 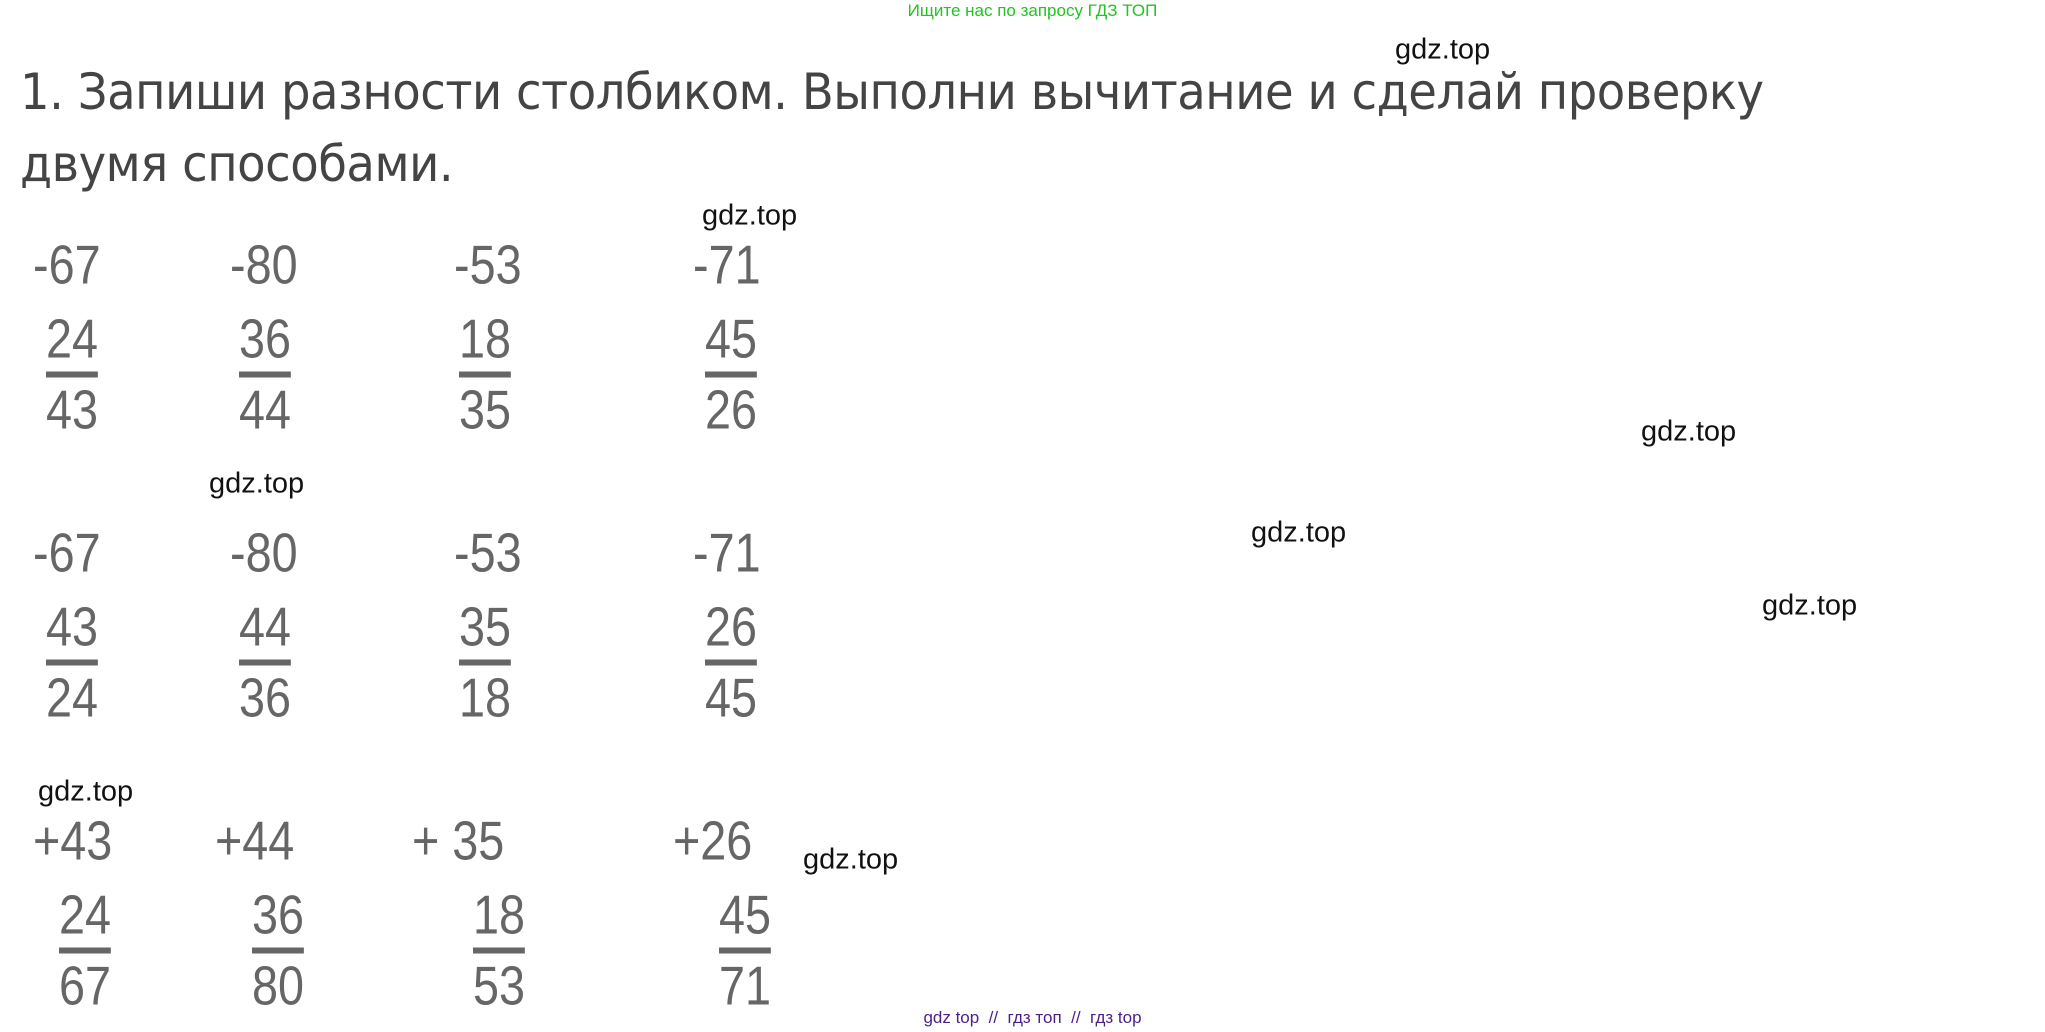 I want to click on footer-links: gdz top // гдз топ // гдз top, so click(x=1032, y=1017).